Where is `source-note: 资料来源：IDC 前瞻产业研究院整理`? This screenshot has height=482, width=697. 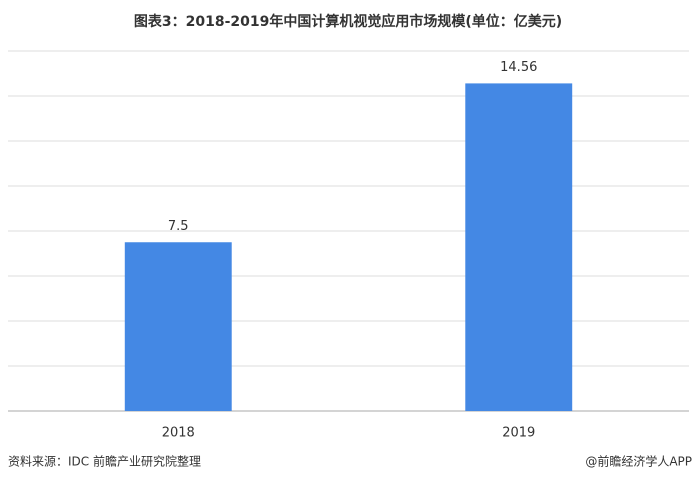
source-note: 资料来源：IDC 前瞻产业研究院整理 is located at coordinates (104, 461).